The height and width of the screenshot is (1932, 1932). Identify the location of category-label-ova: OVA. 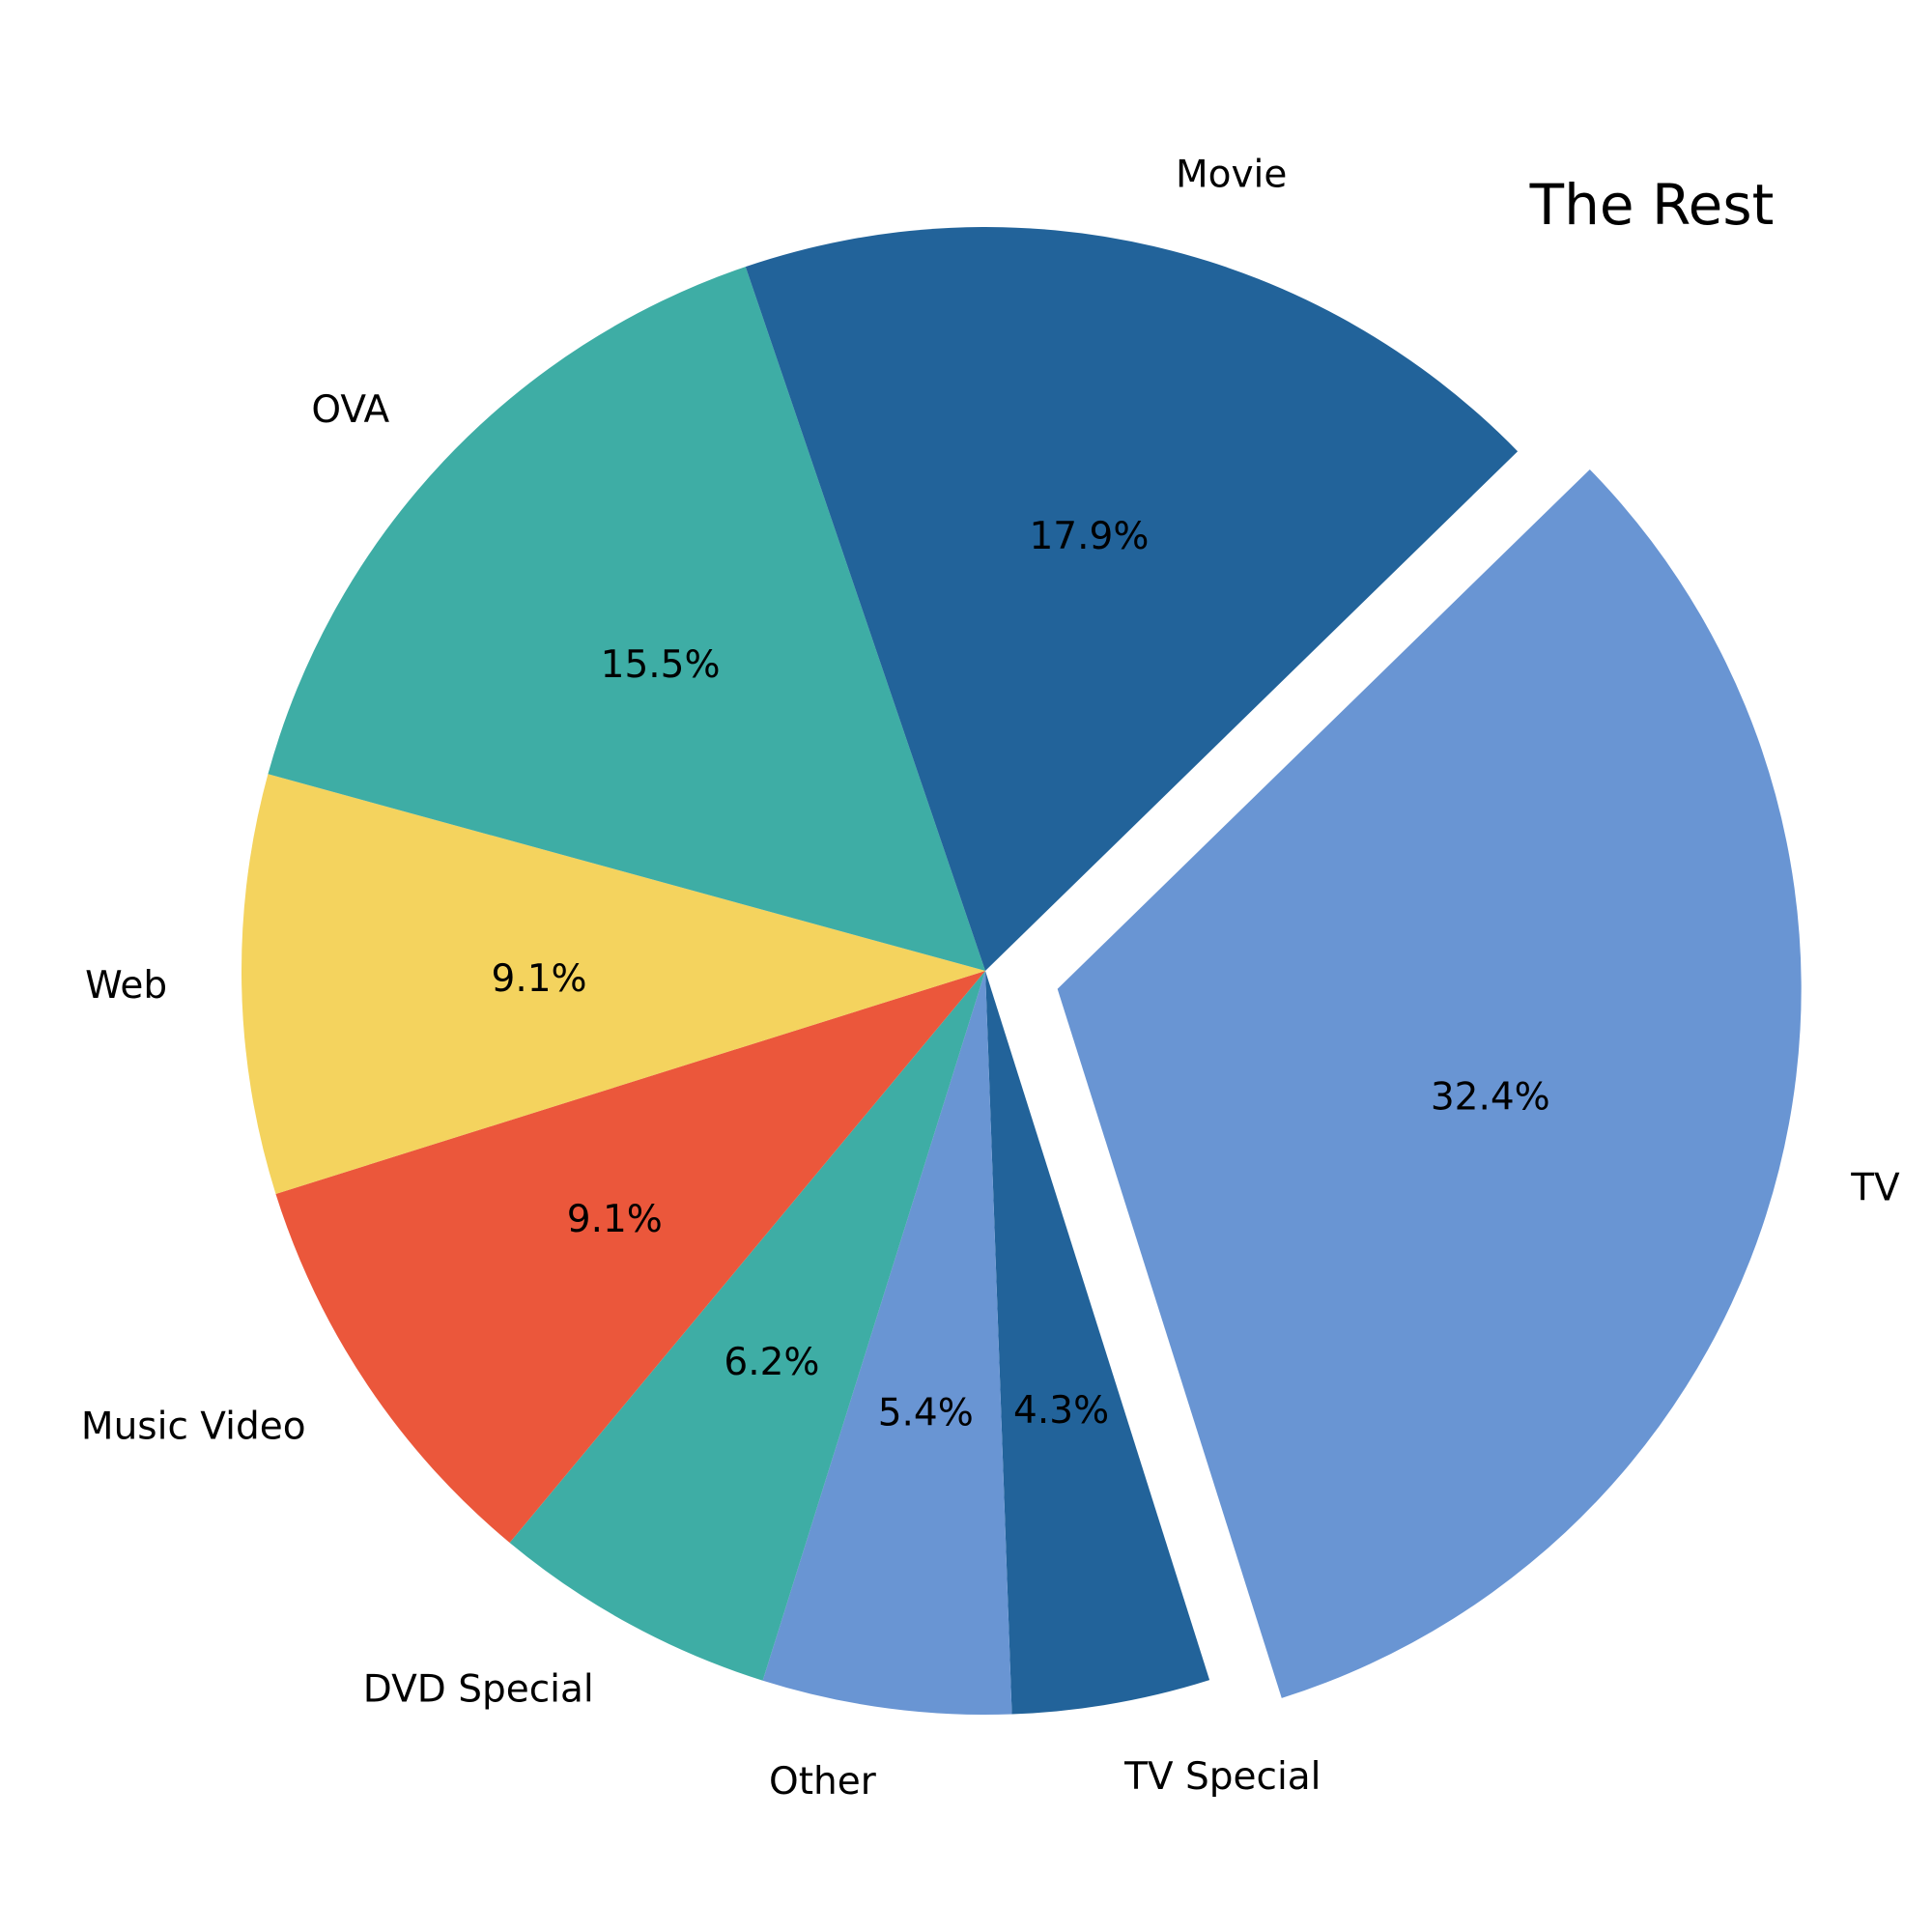
(350, 410).